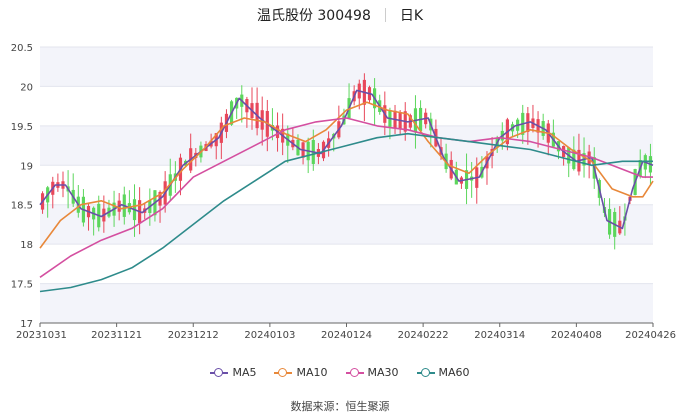  Describe the element at coordinates (193, 335) in the screenshot. I see `x-tick-label: 20231212` at that location.